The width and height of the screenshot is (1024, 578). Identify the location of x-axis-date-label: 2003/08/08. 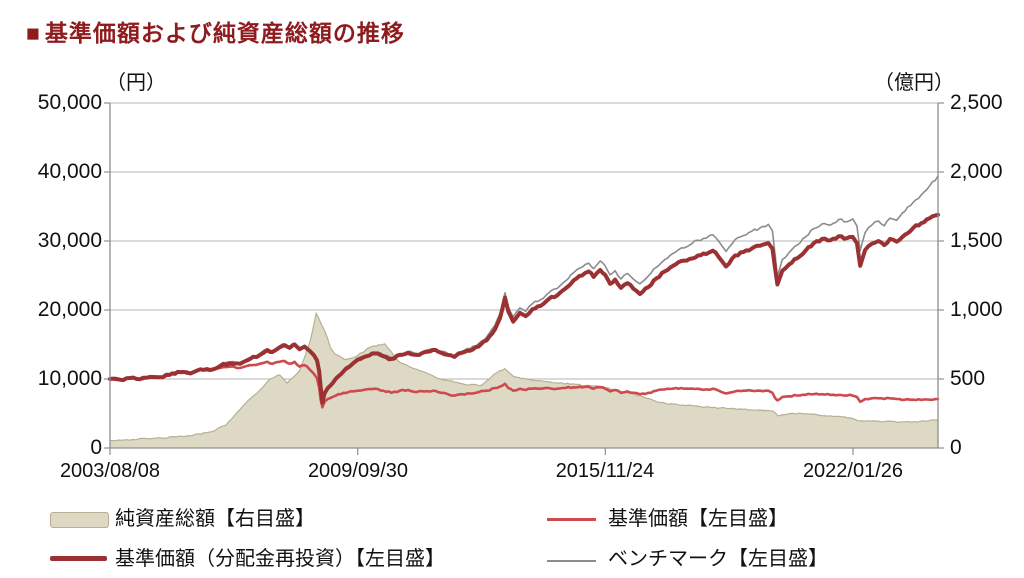
(110, 471).